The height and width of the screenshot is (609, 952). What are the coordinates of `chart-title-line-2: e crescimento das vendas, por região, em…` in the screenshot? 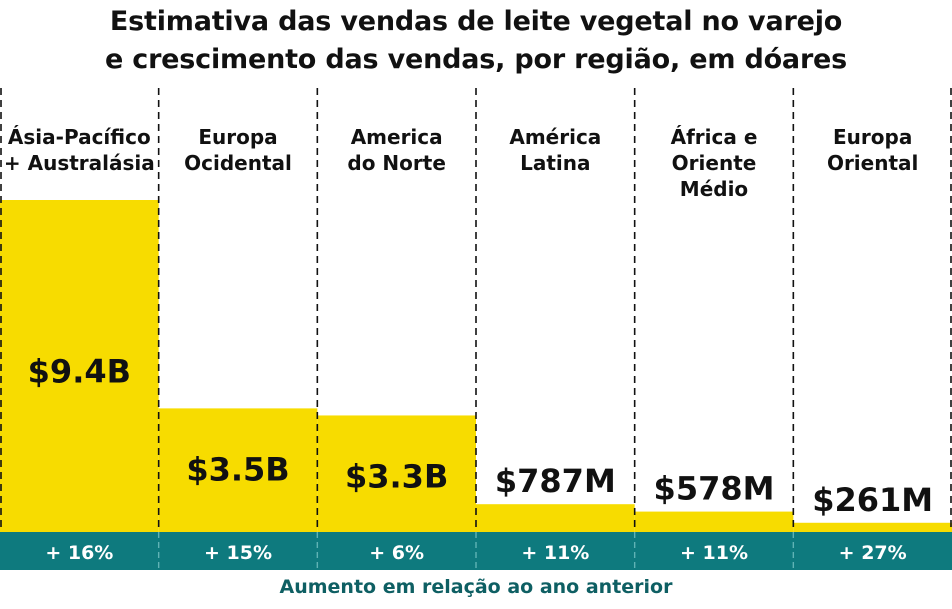 It's located at (476, 59).